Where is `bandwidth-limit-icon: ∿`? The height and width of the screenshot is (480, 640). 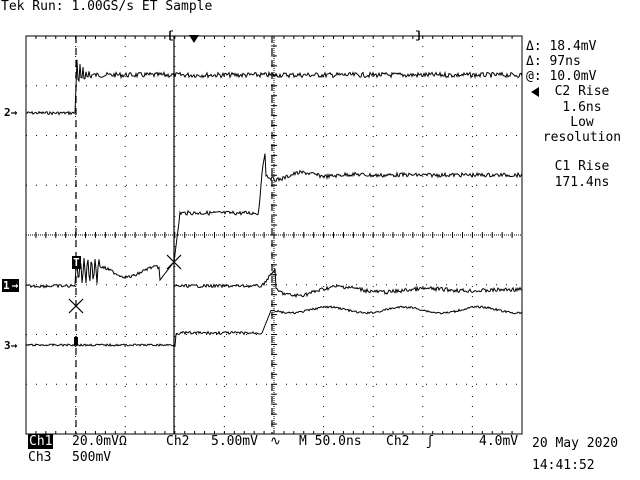 bandwidth-limit-icon: ∿ is located at coordinates (275, 441).